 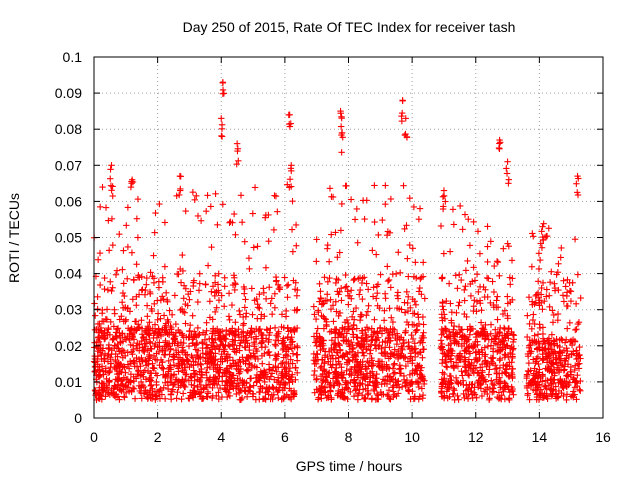 I want to click on x-tick-label: 10, so click(x=412, y=437).